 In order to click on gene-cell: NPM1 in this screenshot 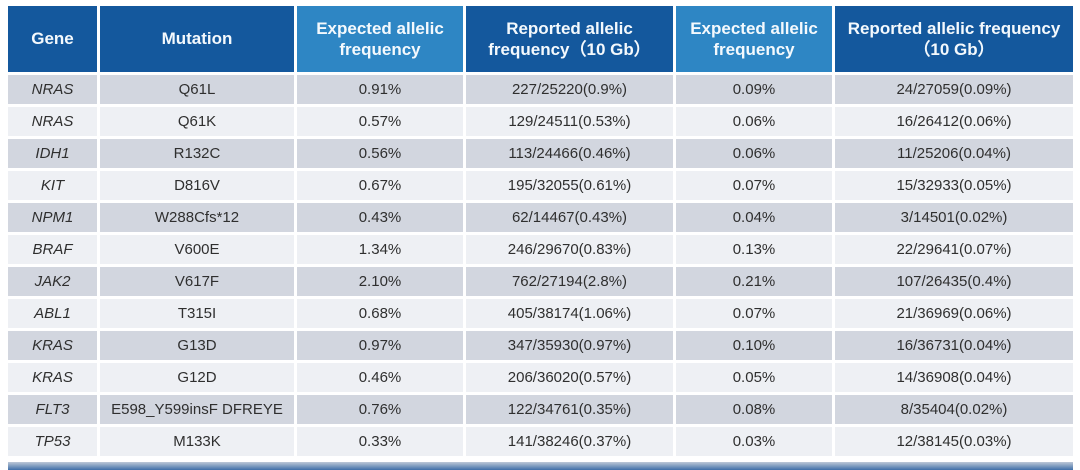, I will do `click(52, 217)`.